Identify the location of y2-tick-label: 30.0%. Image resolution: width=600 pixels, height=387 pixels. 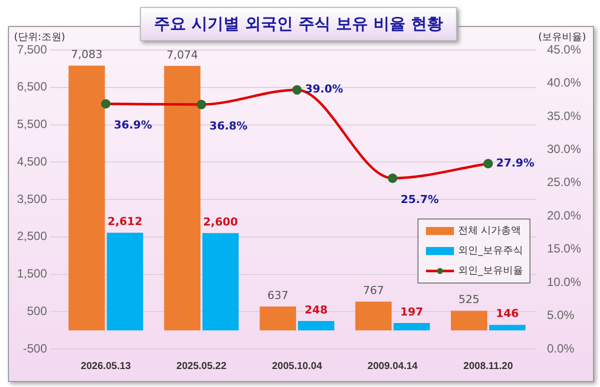
(564, 149).